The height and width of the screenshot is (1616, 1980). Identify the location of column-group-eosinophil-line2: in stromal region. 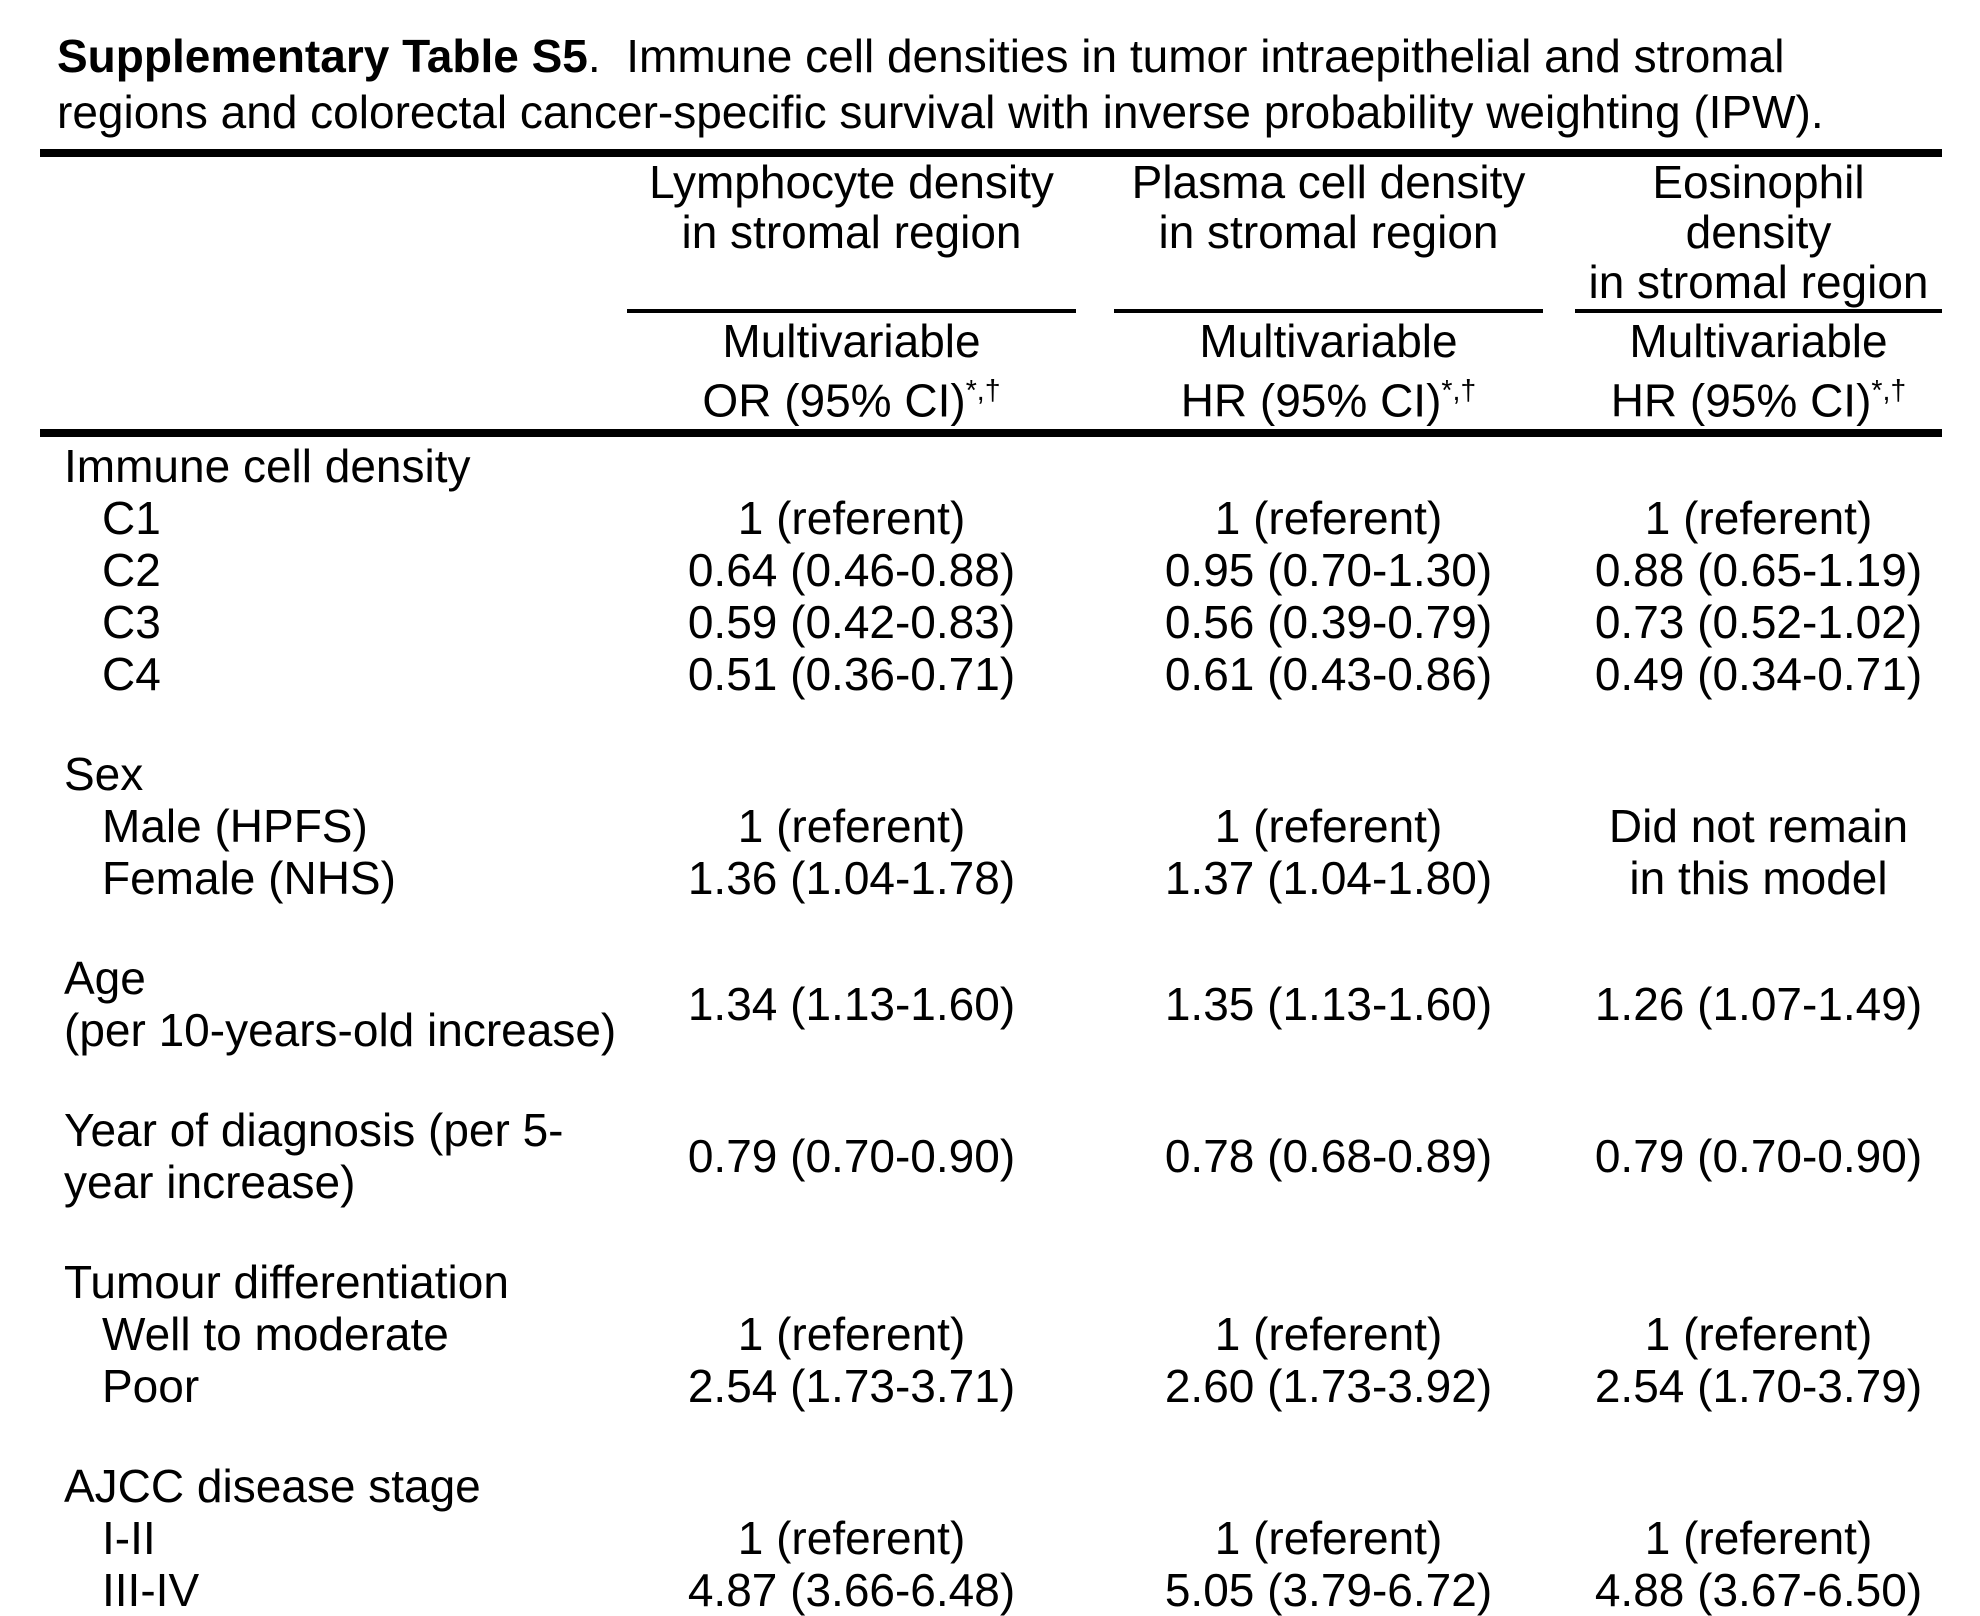
(1758, 282).